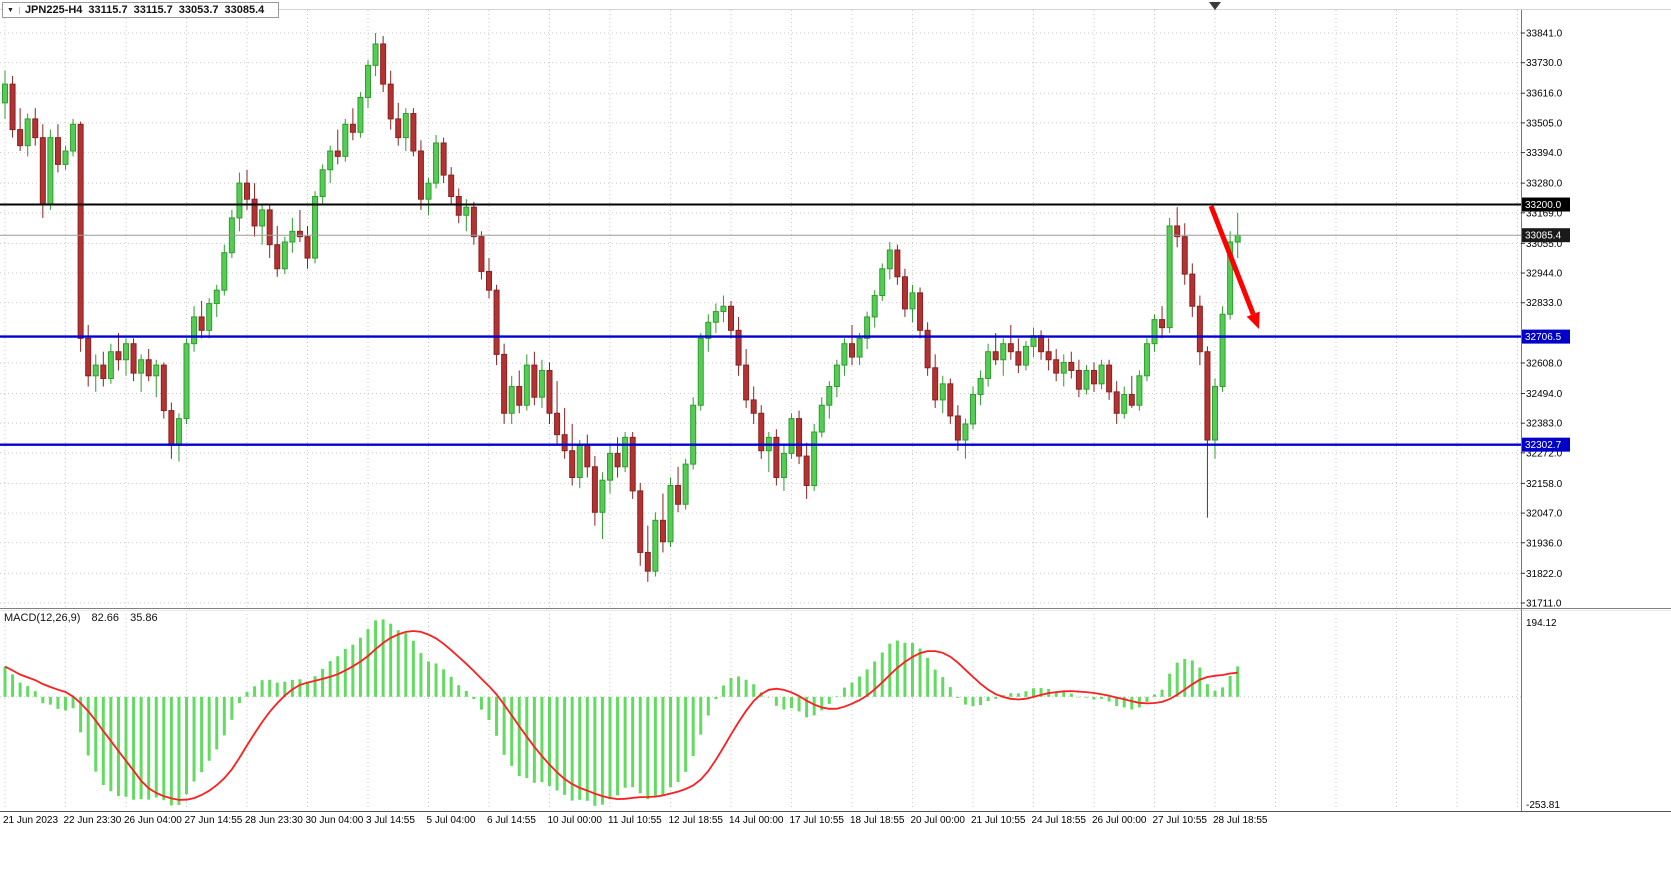 This screenshot has width=1671, height=889. I want to click on price-axis-label: 32158.0, so click(1544, 484).